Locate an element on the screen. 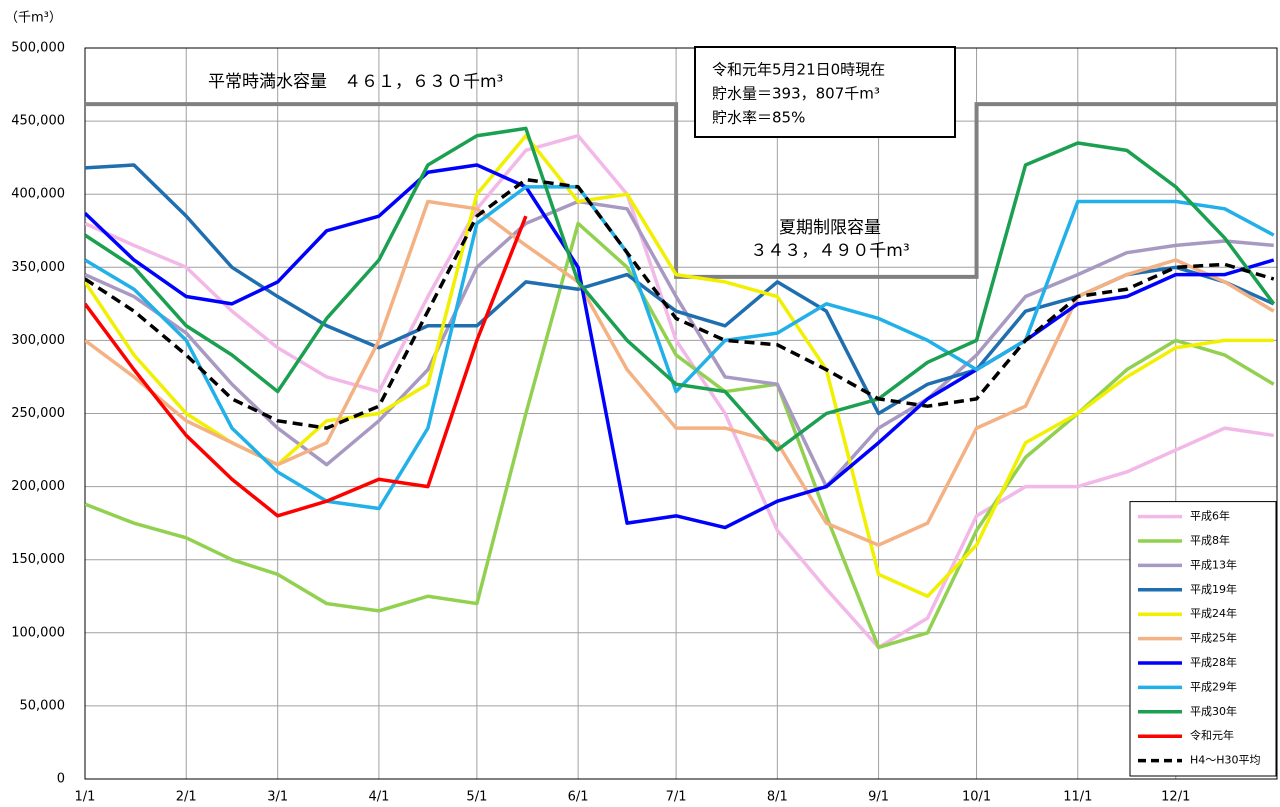 Image resolution: width=1280 pixels, height=807 pixels. legend-label: 平成13年 is located at coordinates (1213, 564).